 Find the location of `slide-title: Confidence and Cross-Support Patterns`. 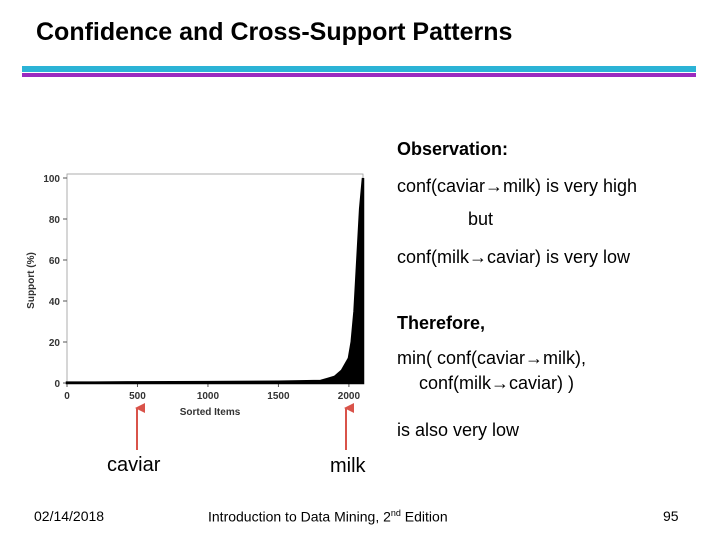

slide-title: Confidence and Cross-Support Patterns is located at coordinates (274, 32).